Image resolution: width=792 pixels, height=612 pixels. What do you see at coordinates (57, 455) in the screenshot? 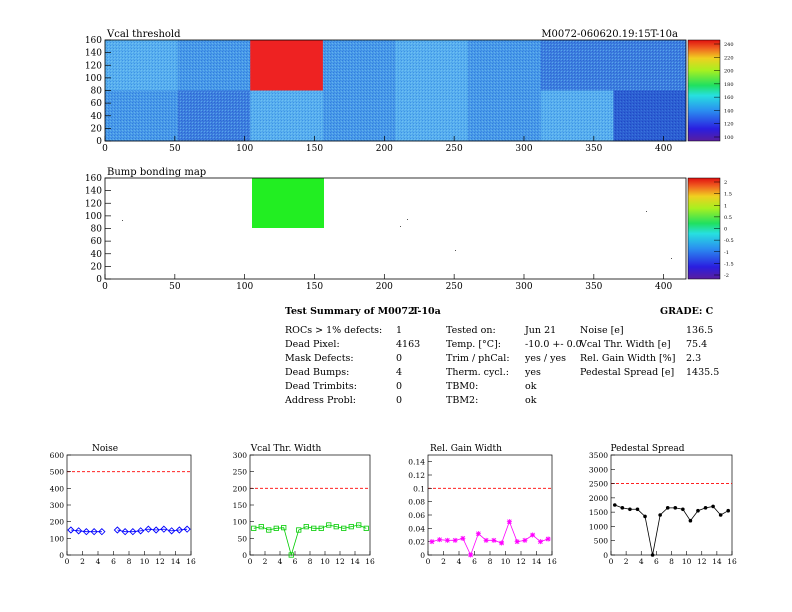
I see `y-tick-label: 600` at bounding box center [57, 455].